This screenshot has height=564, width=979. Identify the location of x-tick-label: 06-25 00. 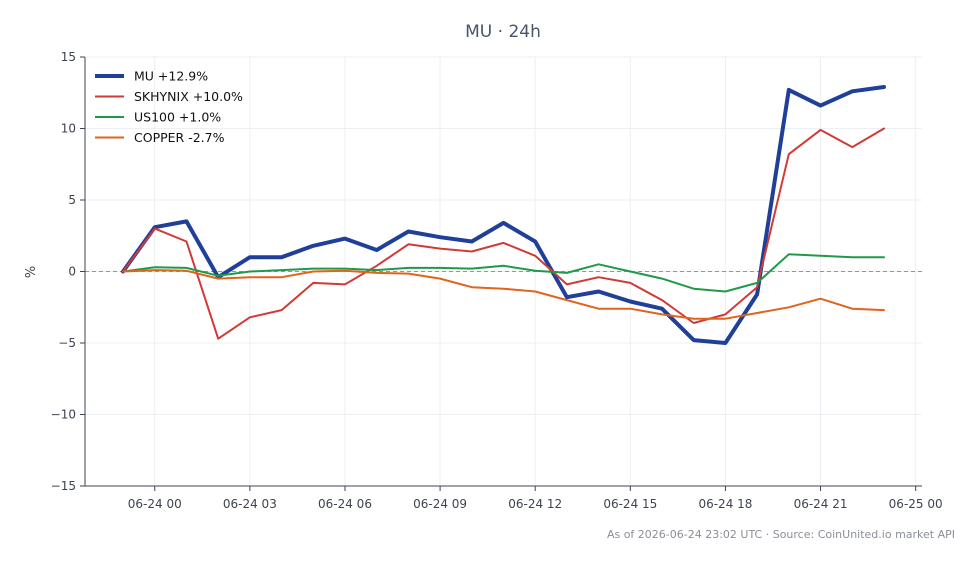
(916, 504).